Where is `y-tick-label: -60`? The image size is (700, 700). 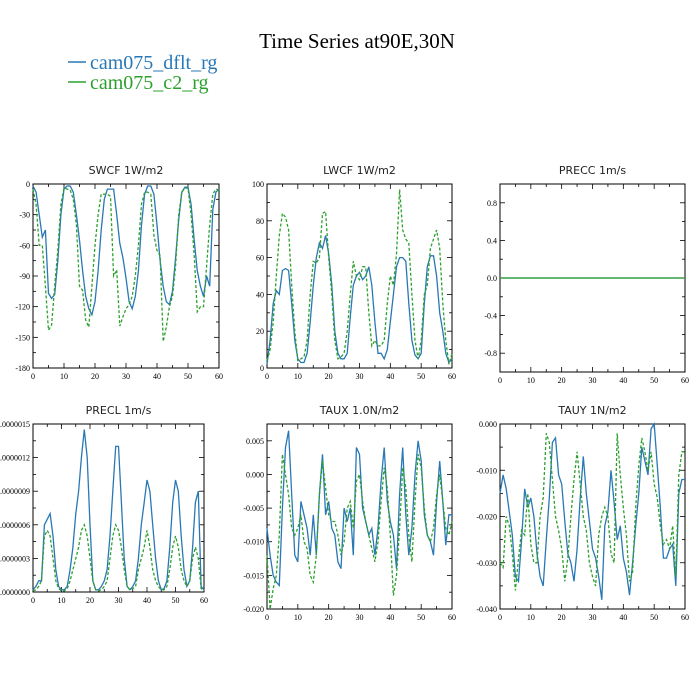
y-tick-label: -60 is located at coordinates (24, 245).